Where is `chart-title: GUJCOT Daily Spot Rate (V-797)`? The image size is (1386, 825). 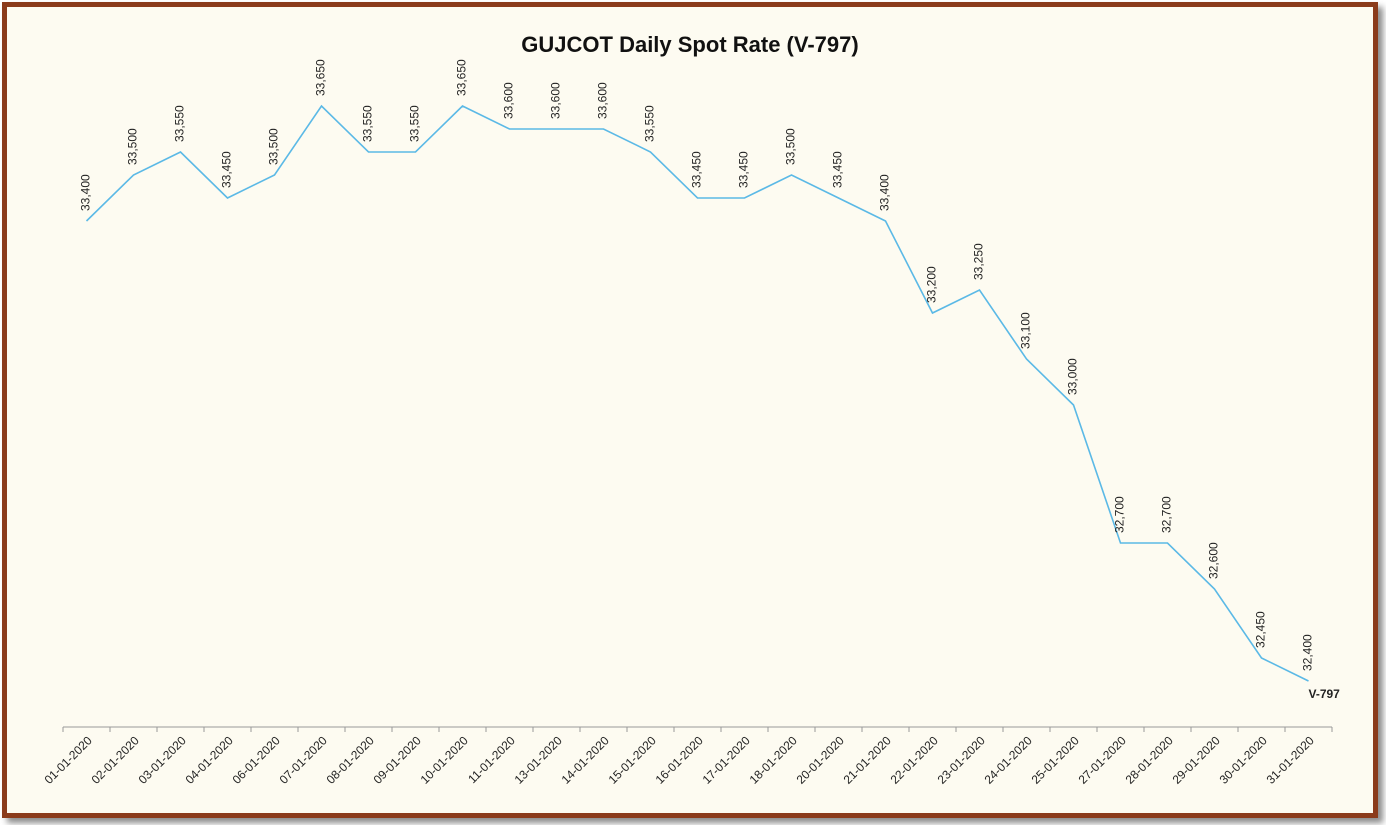 chart-title: GUJCOT Daily Spot Rate (V-797) is located at coordinates (689, 44).